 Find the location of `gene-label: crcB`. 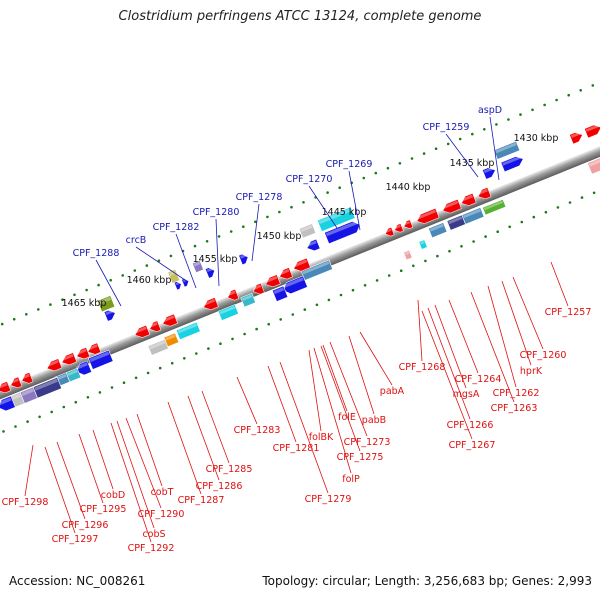

gene-label: crcB is located at coordinates (136, 240).